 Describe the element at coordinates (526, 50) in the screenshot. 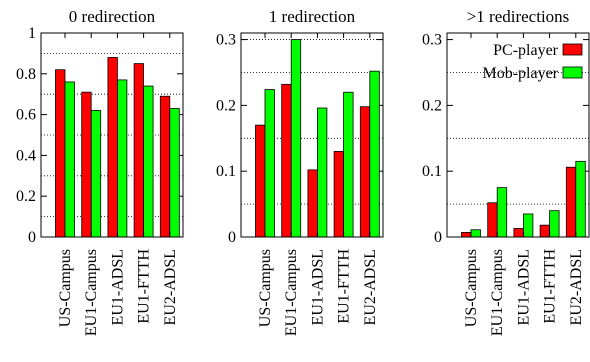

I see `legend-label: PC-player` at that location.